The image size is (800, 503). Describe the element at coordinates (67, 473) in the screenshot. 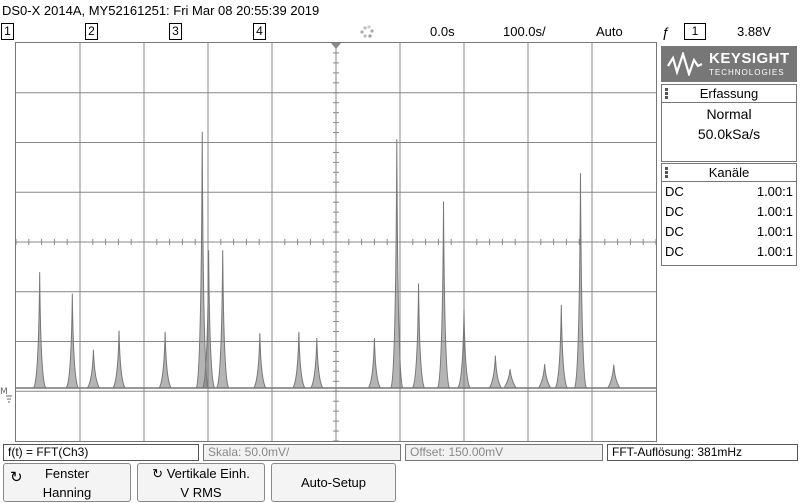

I see `window-label: Fenster` at that location.